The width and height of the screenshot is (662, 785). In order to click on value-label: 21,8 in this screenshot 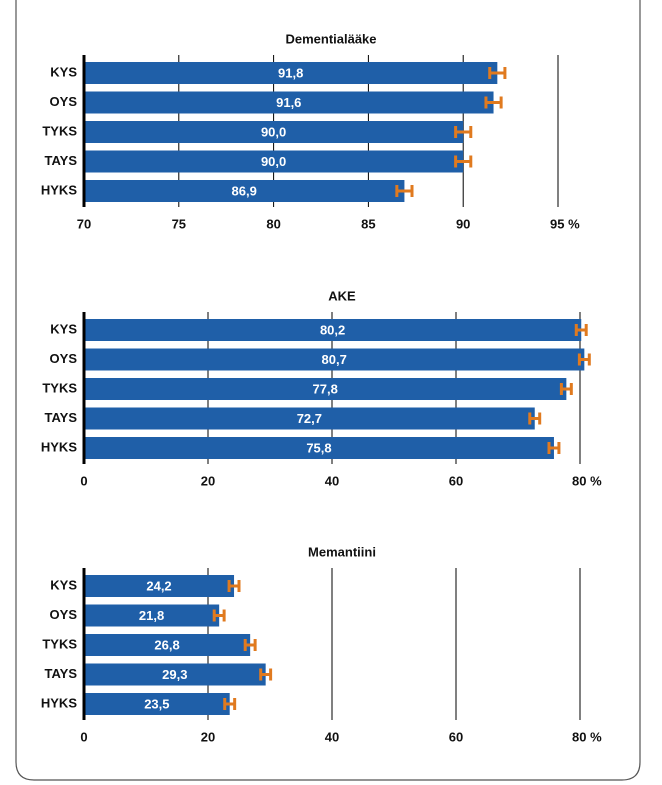, I will do `click(151, 615)`.